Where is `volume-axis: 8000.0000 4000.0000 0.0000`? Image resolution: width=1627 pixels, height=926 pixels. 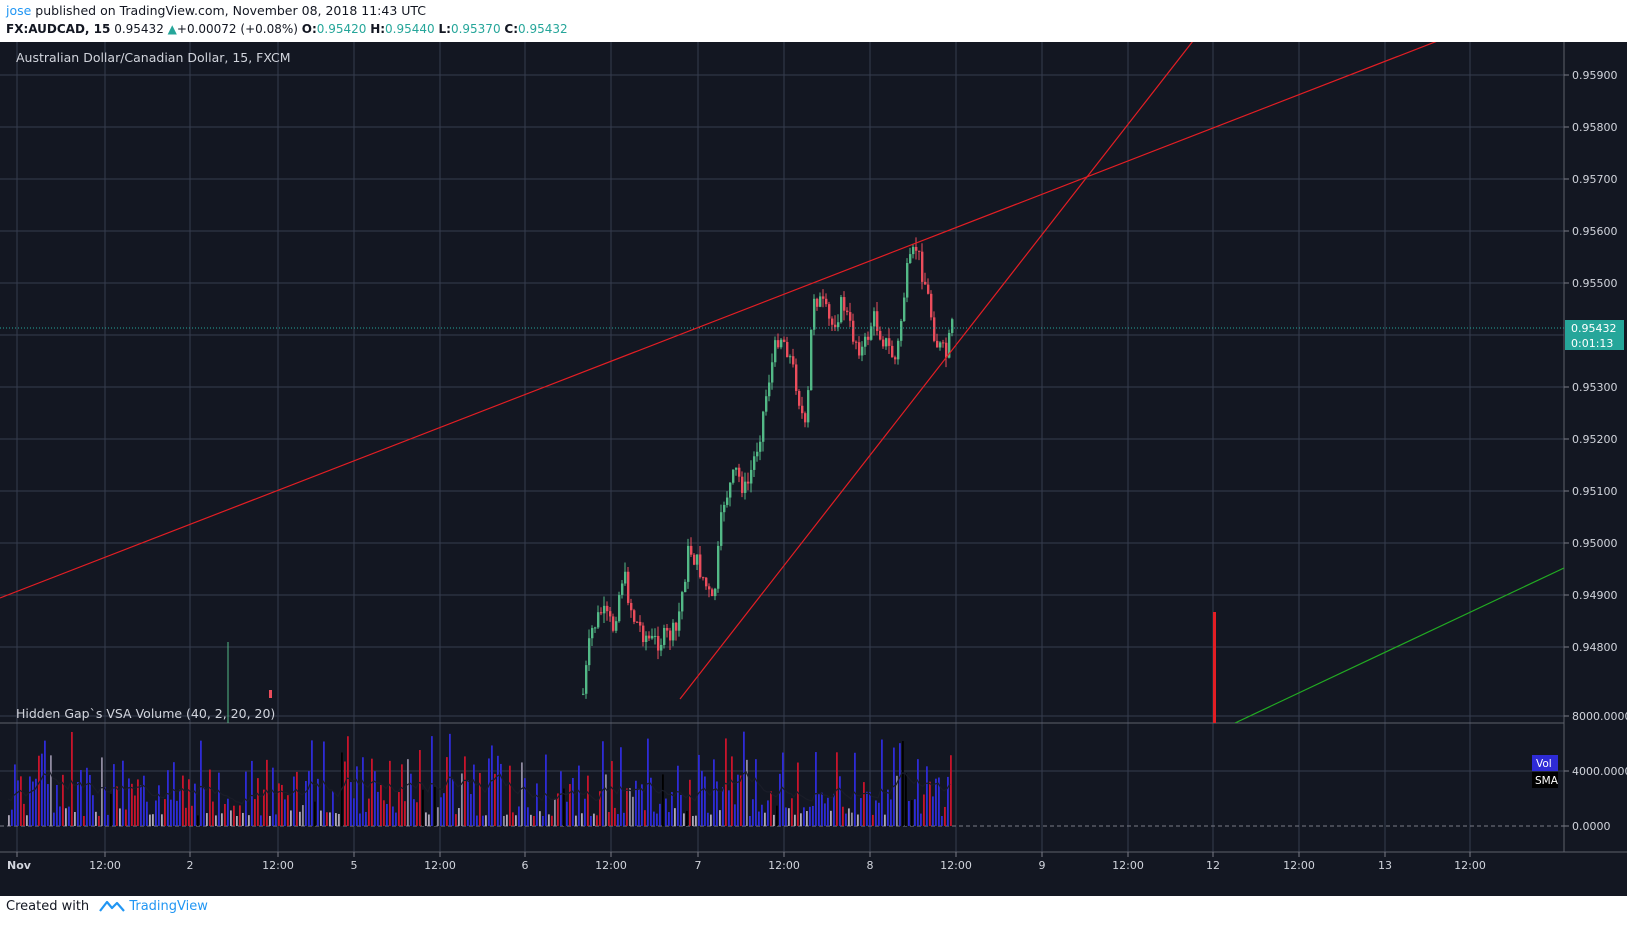 volume-axis: 8000.0000 4000.0000 0.0000 is located at coordinates (1595, 771).